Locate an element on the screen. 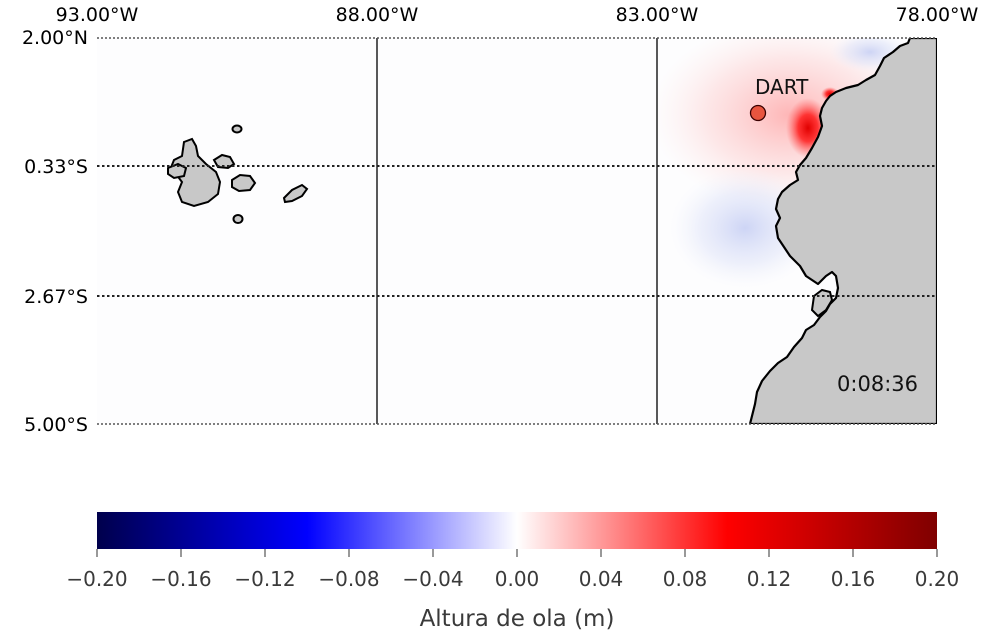 This screenshot has width=995, height=636. lat-label-2N: 2.00°N is located at coordinates (55, 38).